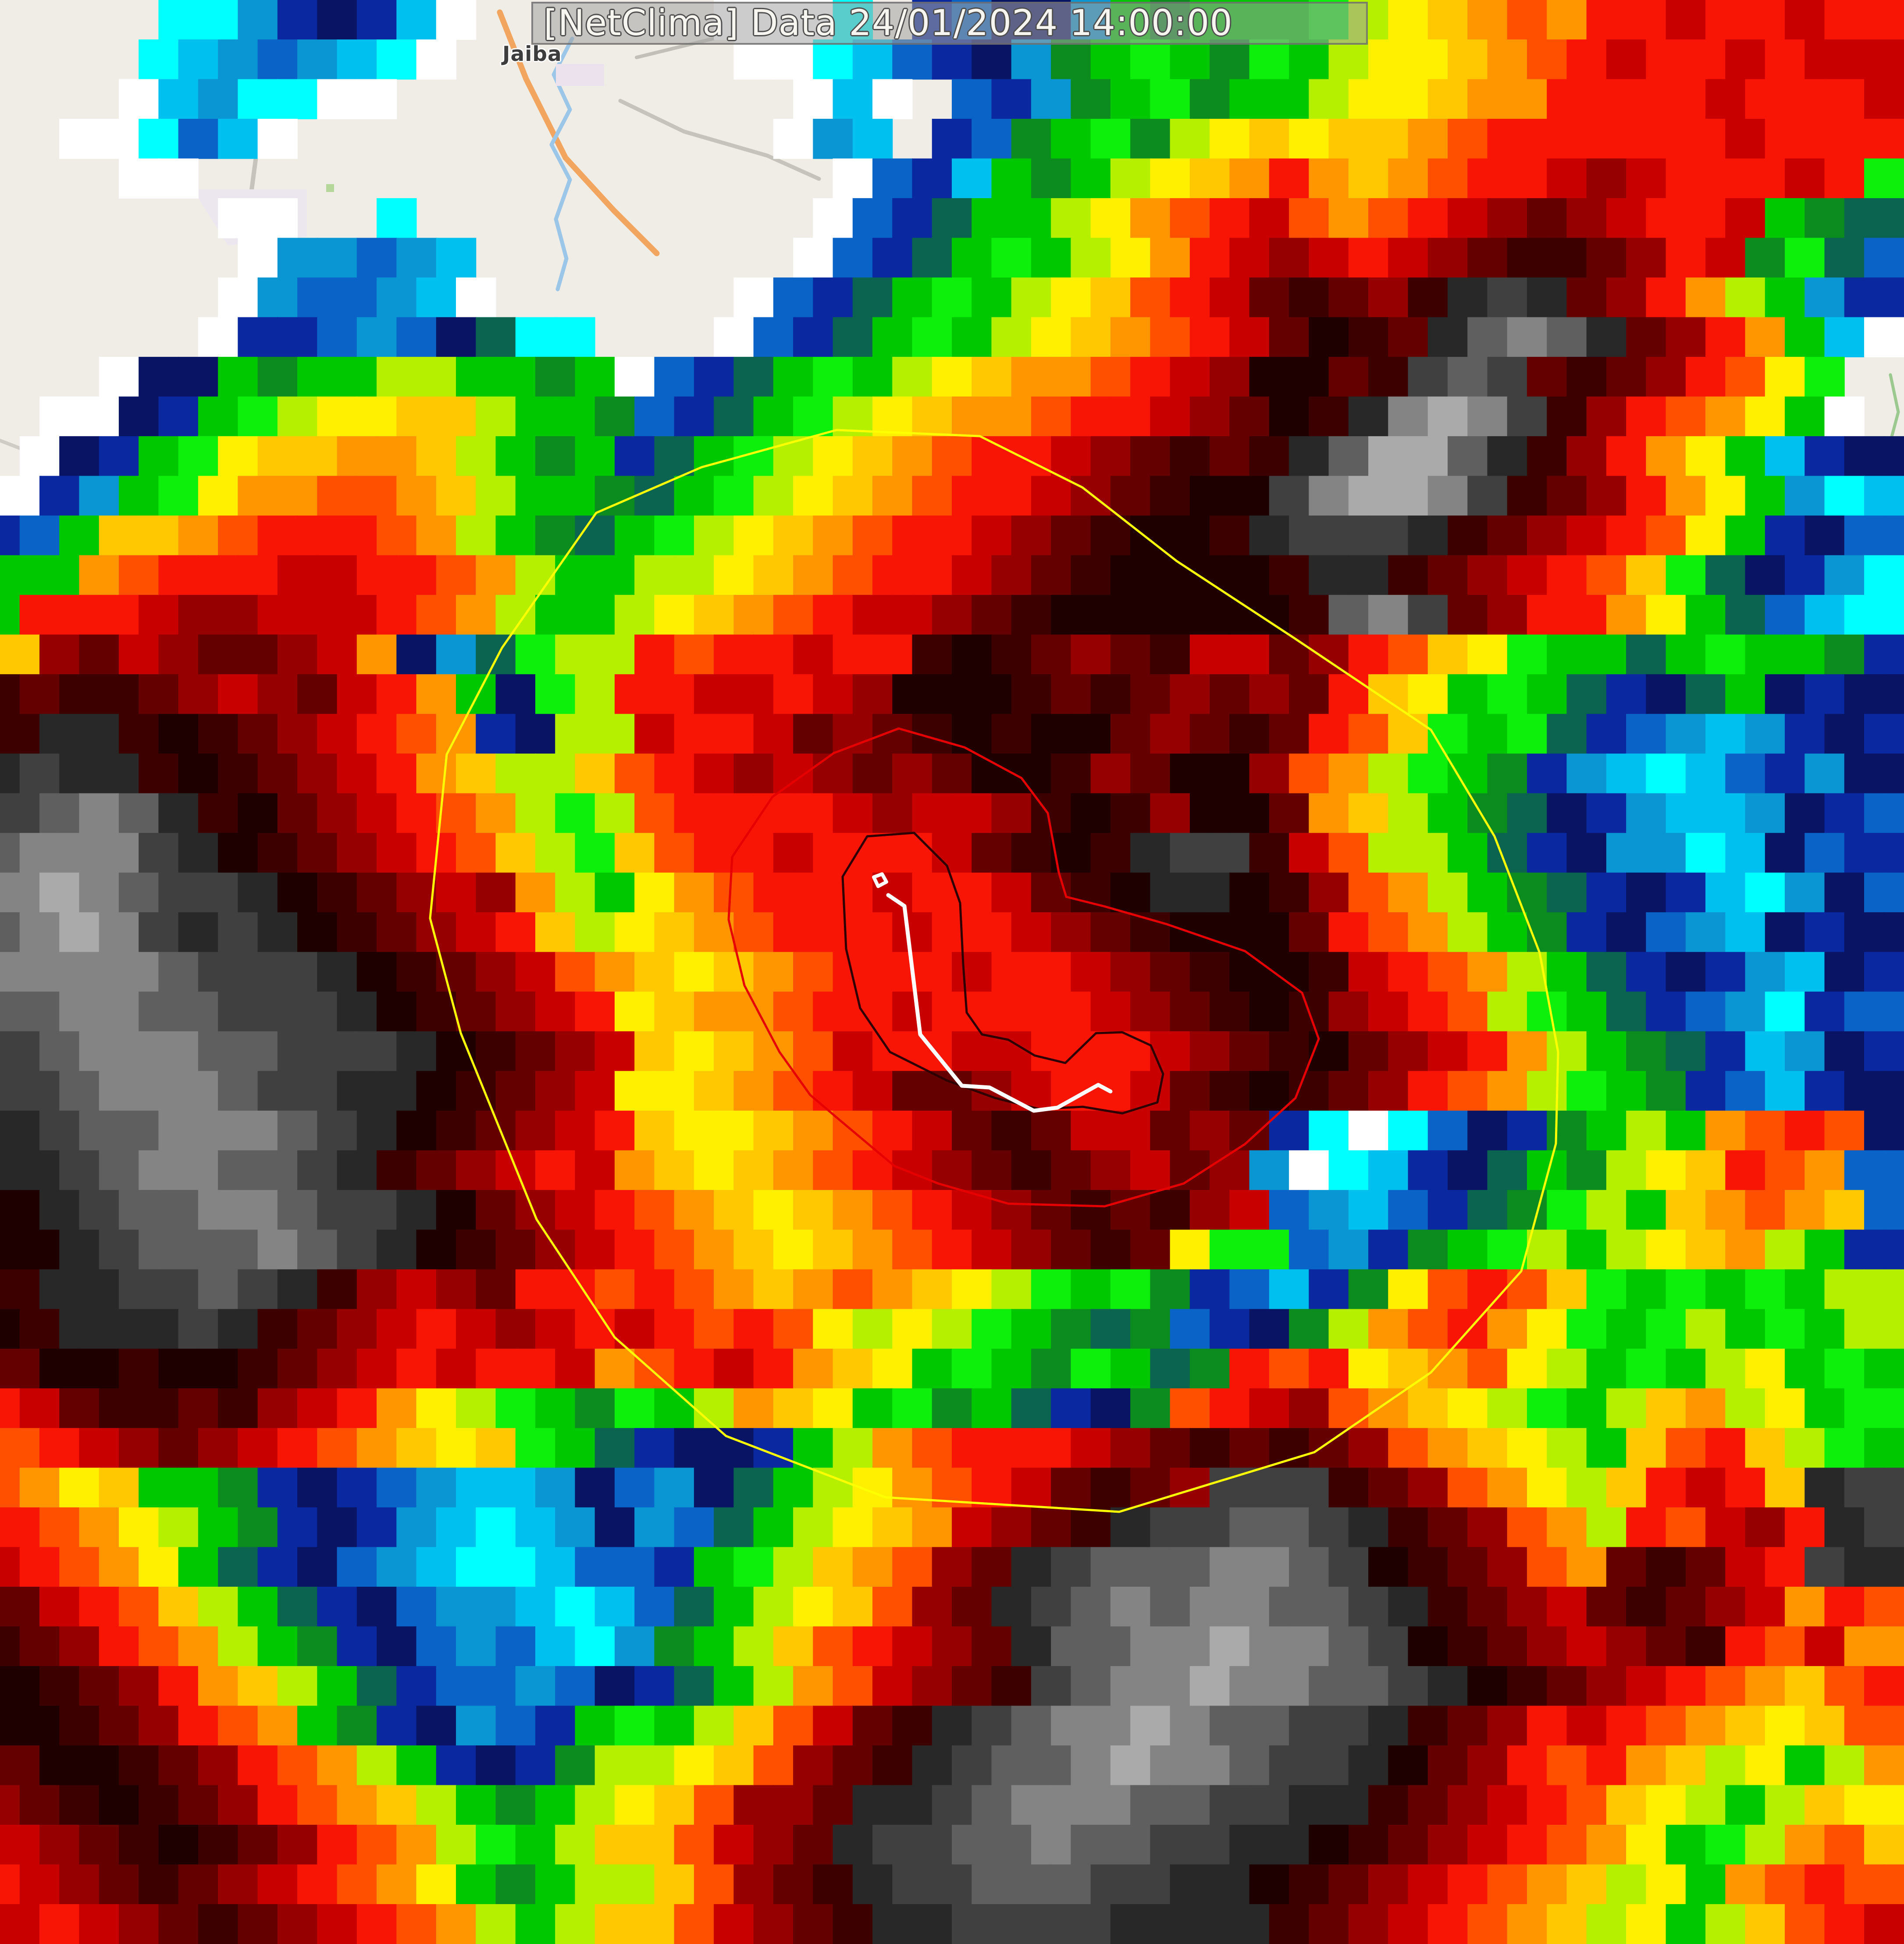 This screenshot has height=1944, width=1904. Describe the element at coordinates (999, 1003) in the screenshot. I see `storm-track` at that location.